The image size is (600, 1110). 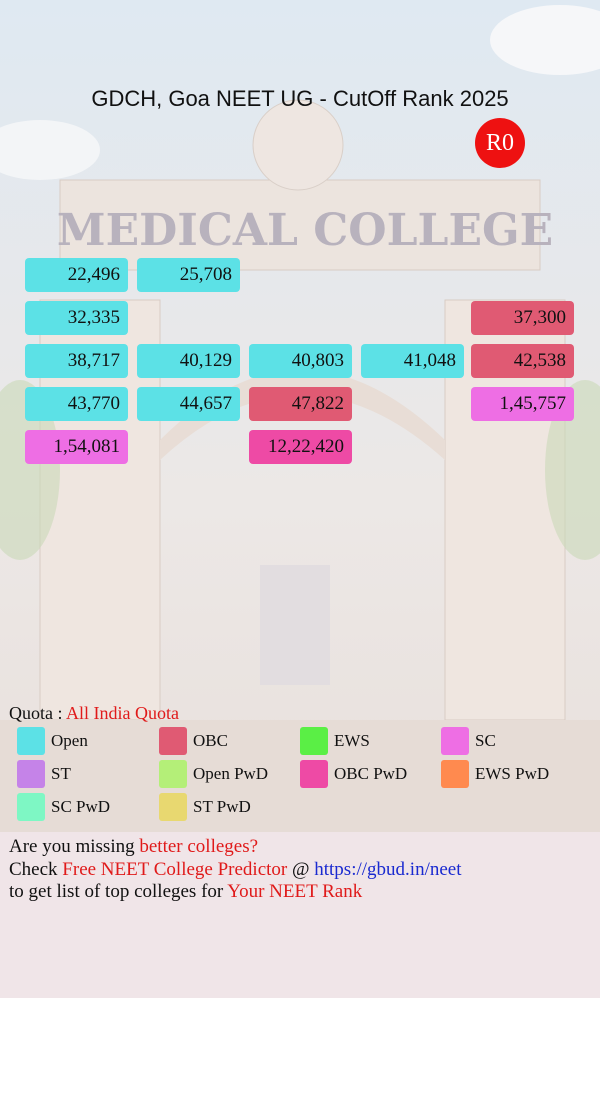 What do you see at coordinates (512, 773) in the screenshot?
I see `legend-label: EWS PwD` at bounding box center [512, 773].